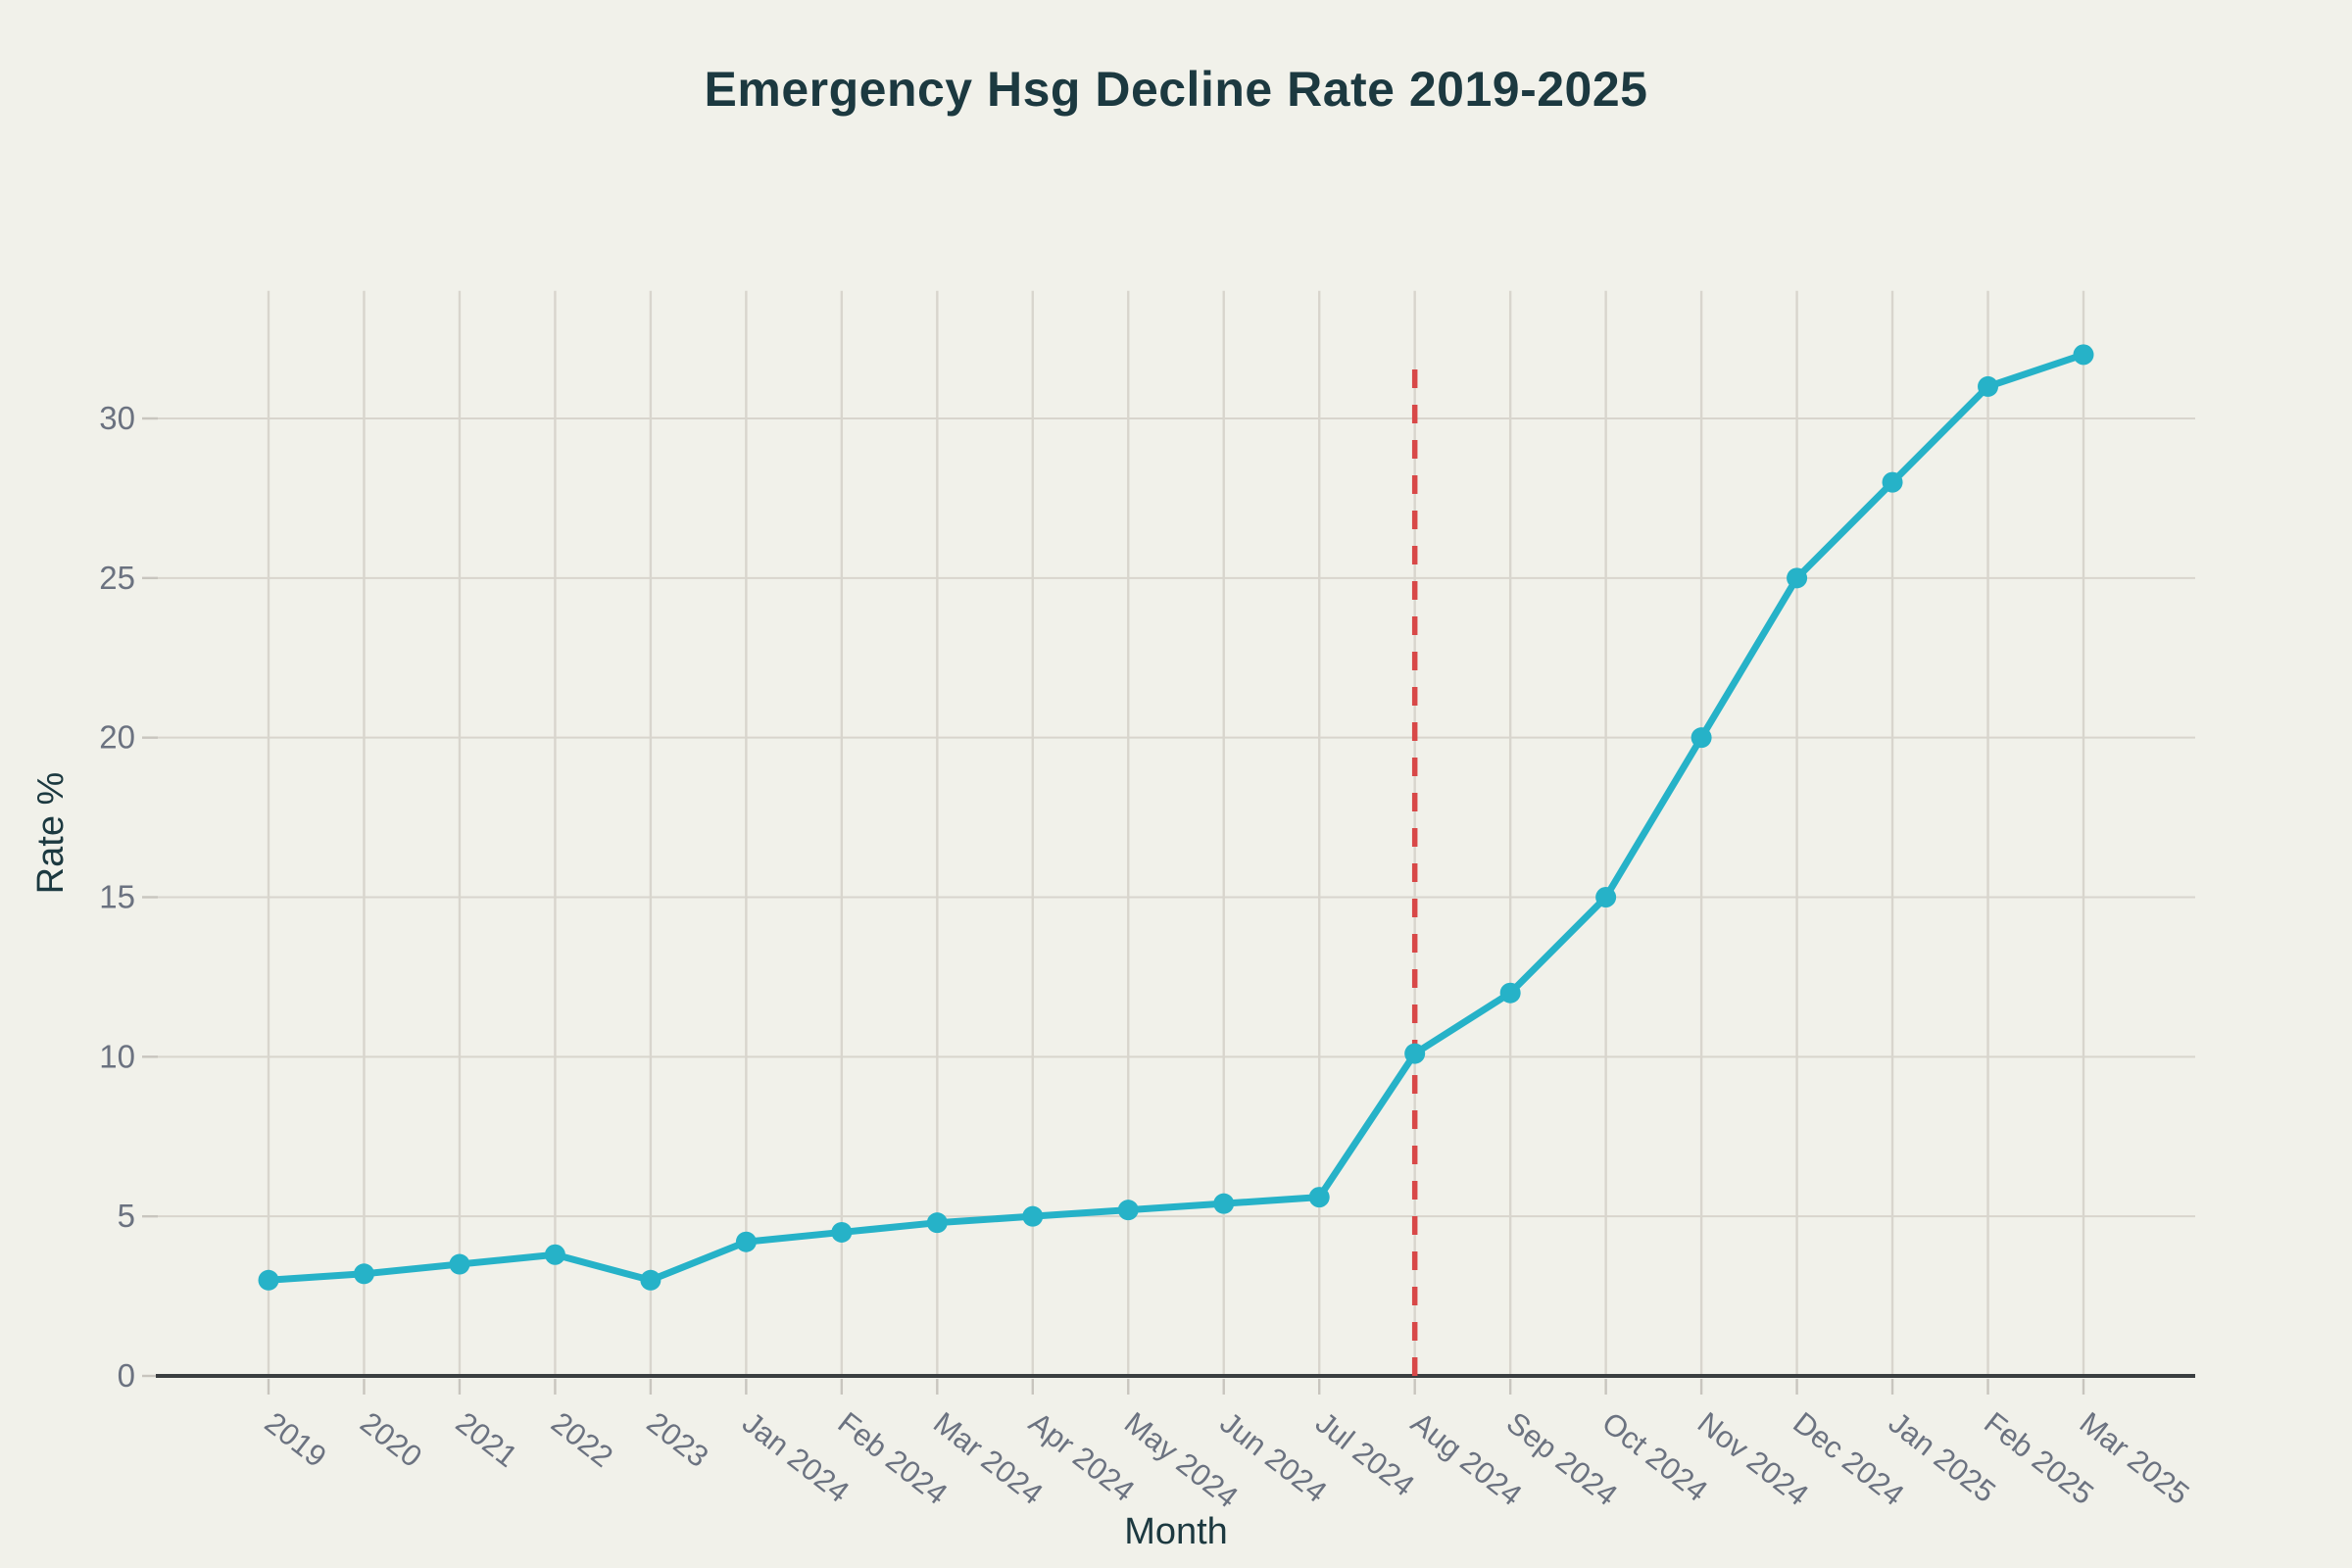 The width and height of the screenshot is (2352, 1568). Describe the element at coordinates (391, 1439) in the screenshot. I see `x-tick-label: 2020` at that location.